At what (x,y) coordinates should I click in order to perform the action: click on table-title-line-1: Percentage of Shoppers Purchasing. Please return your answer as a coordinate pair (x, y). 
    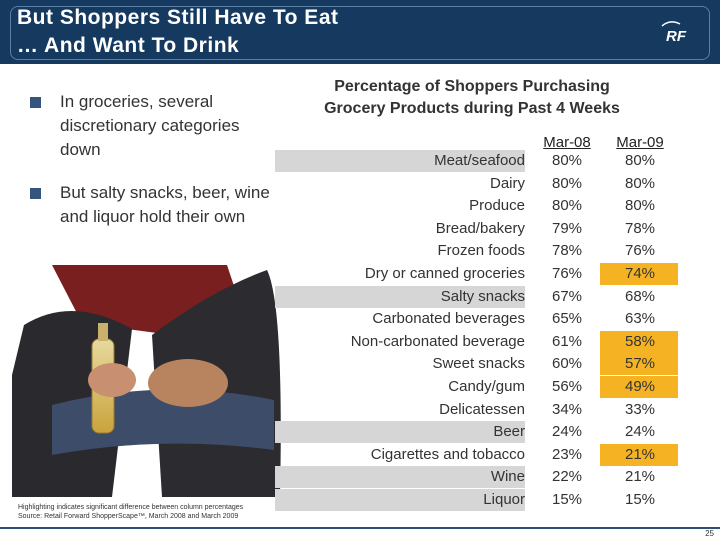
    Looking at the image, I should click on (472, 86).